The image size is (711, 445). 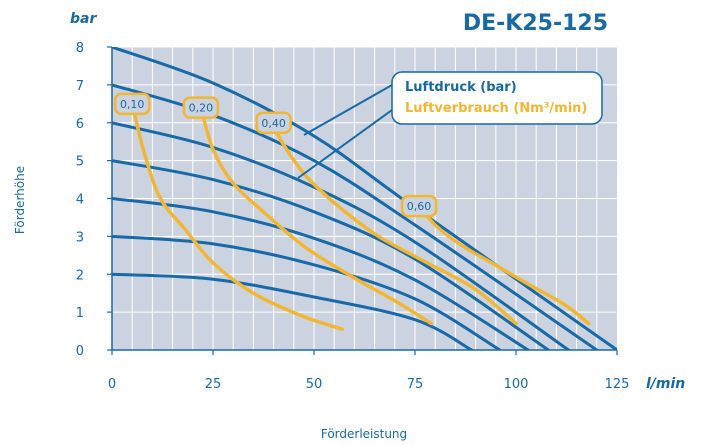 I want to click on y-tick-label: 3, so click(x=80, y=237).